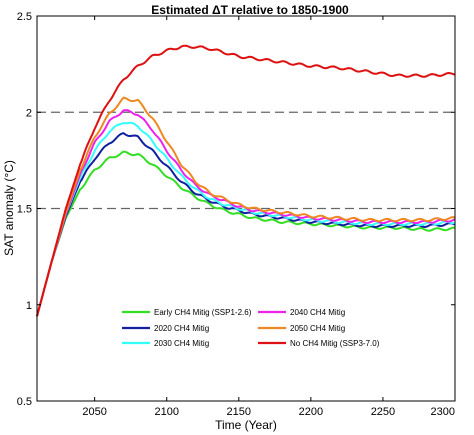  What do you see at coordinates (317, 328) in the screenshot?
I see `legend-label: 2050 CH4 Mitig` at bounding box center [317, 328].